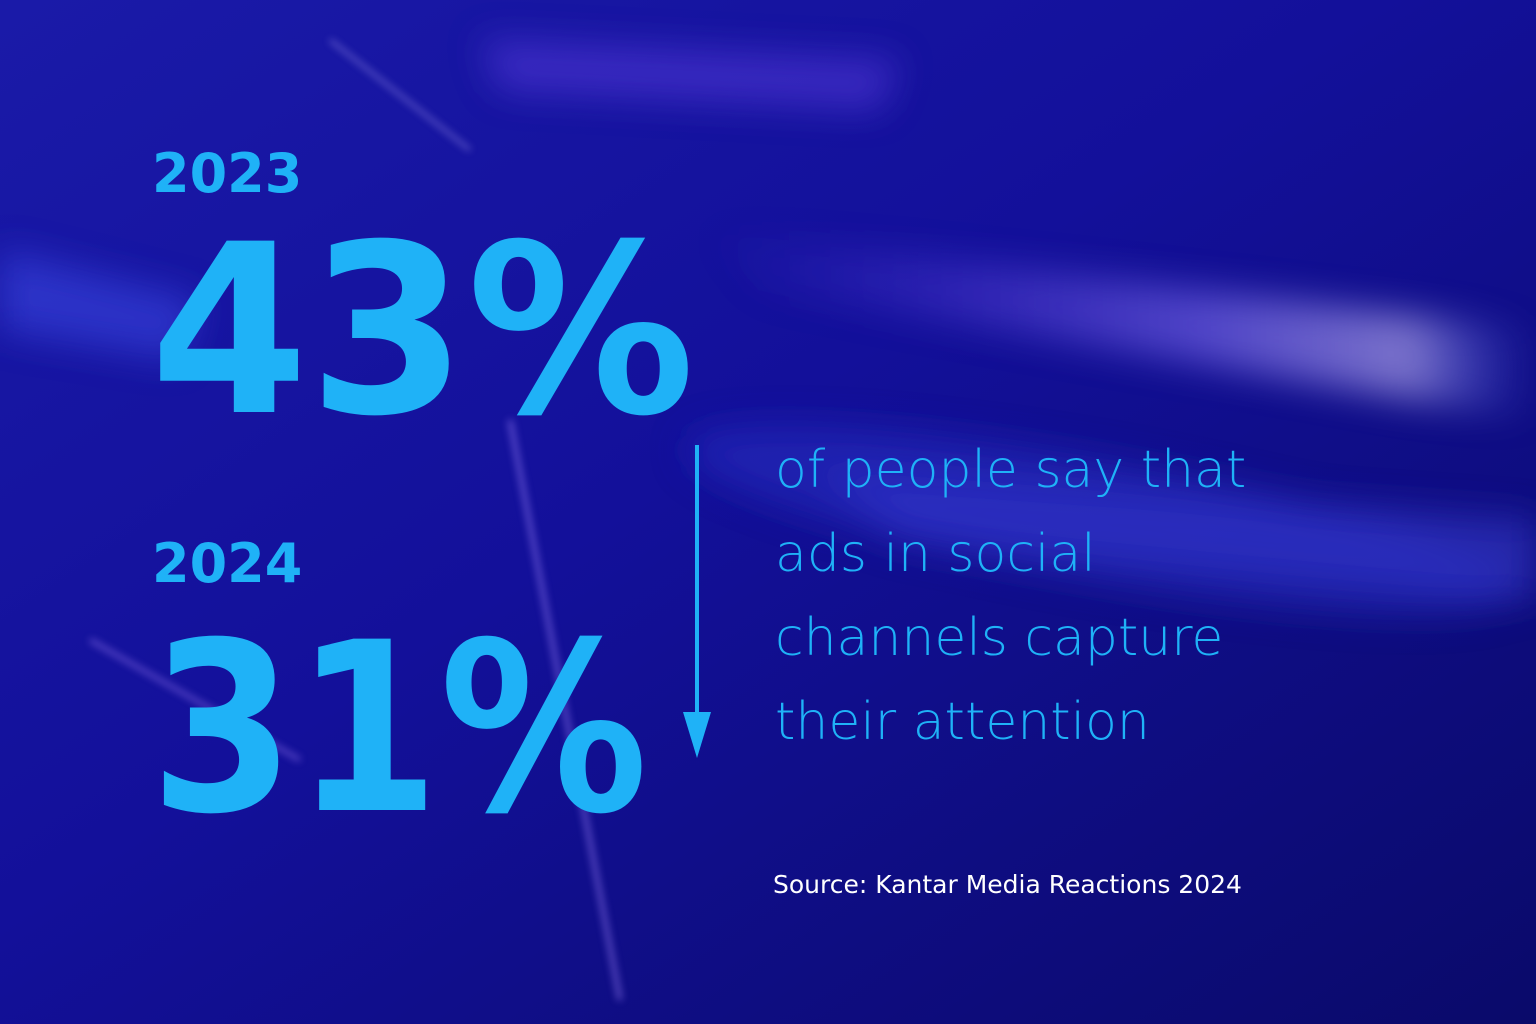 The image size is (1536, 1024). I want to click on year-label: 2023, so click(227, 173).